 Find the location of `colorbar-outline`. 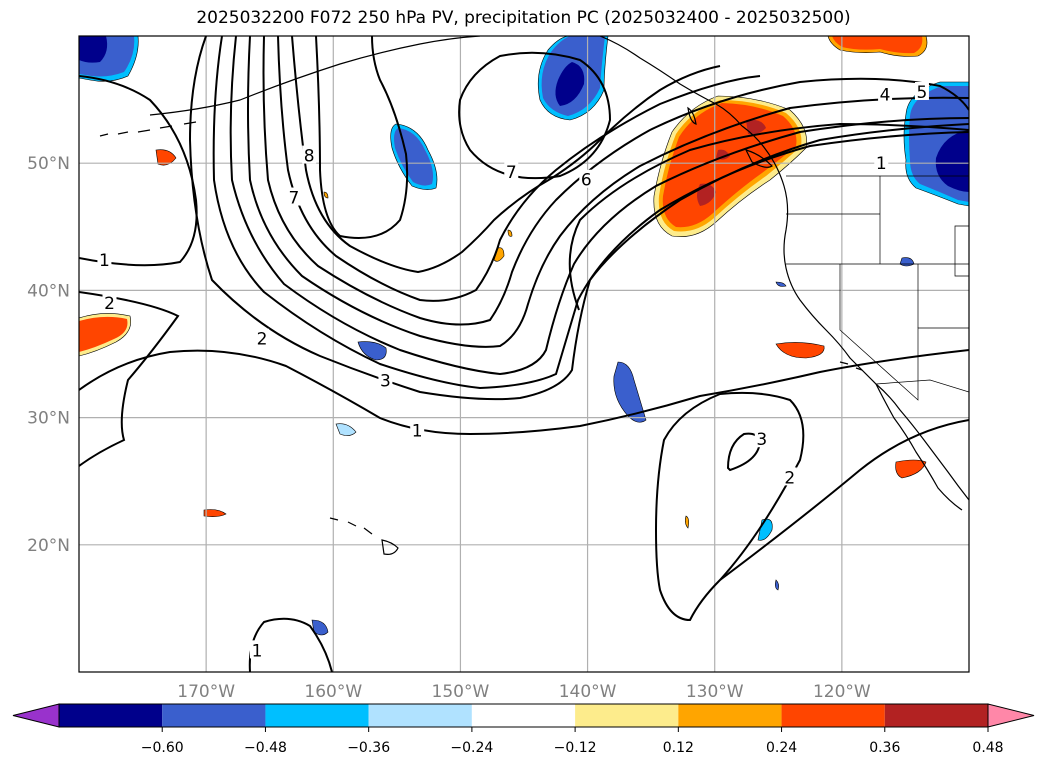

colorbar-outline is located at coordinates (523, 715).